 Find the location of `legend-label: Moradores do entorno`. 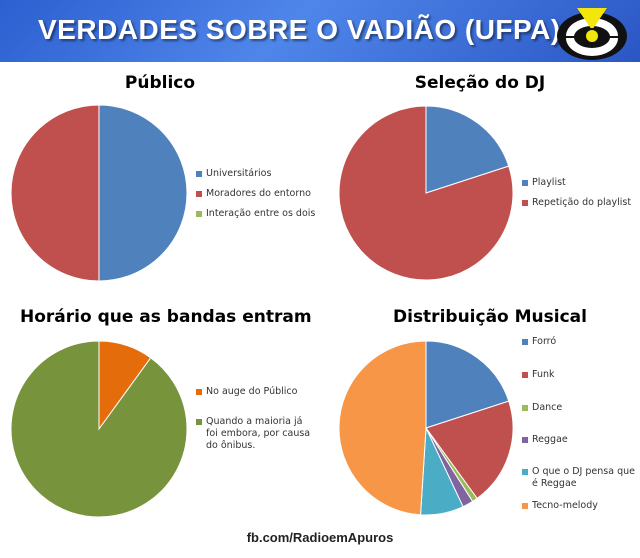

legend-label: Moradores do entorno is located at coordinates (258, 193).